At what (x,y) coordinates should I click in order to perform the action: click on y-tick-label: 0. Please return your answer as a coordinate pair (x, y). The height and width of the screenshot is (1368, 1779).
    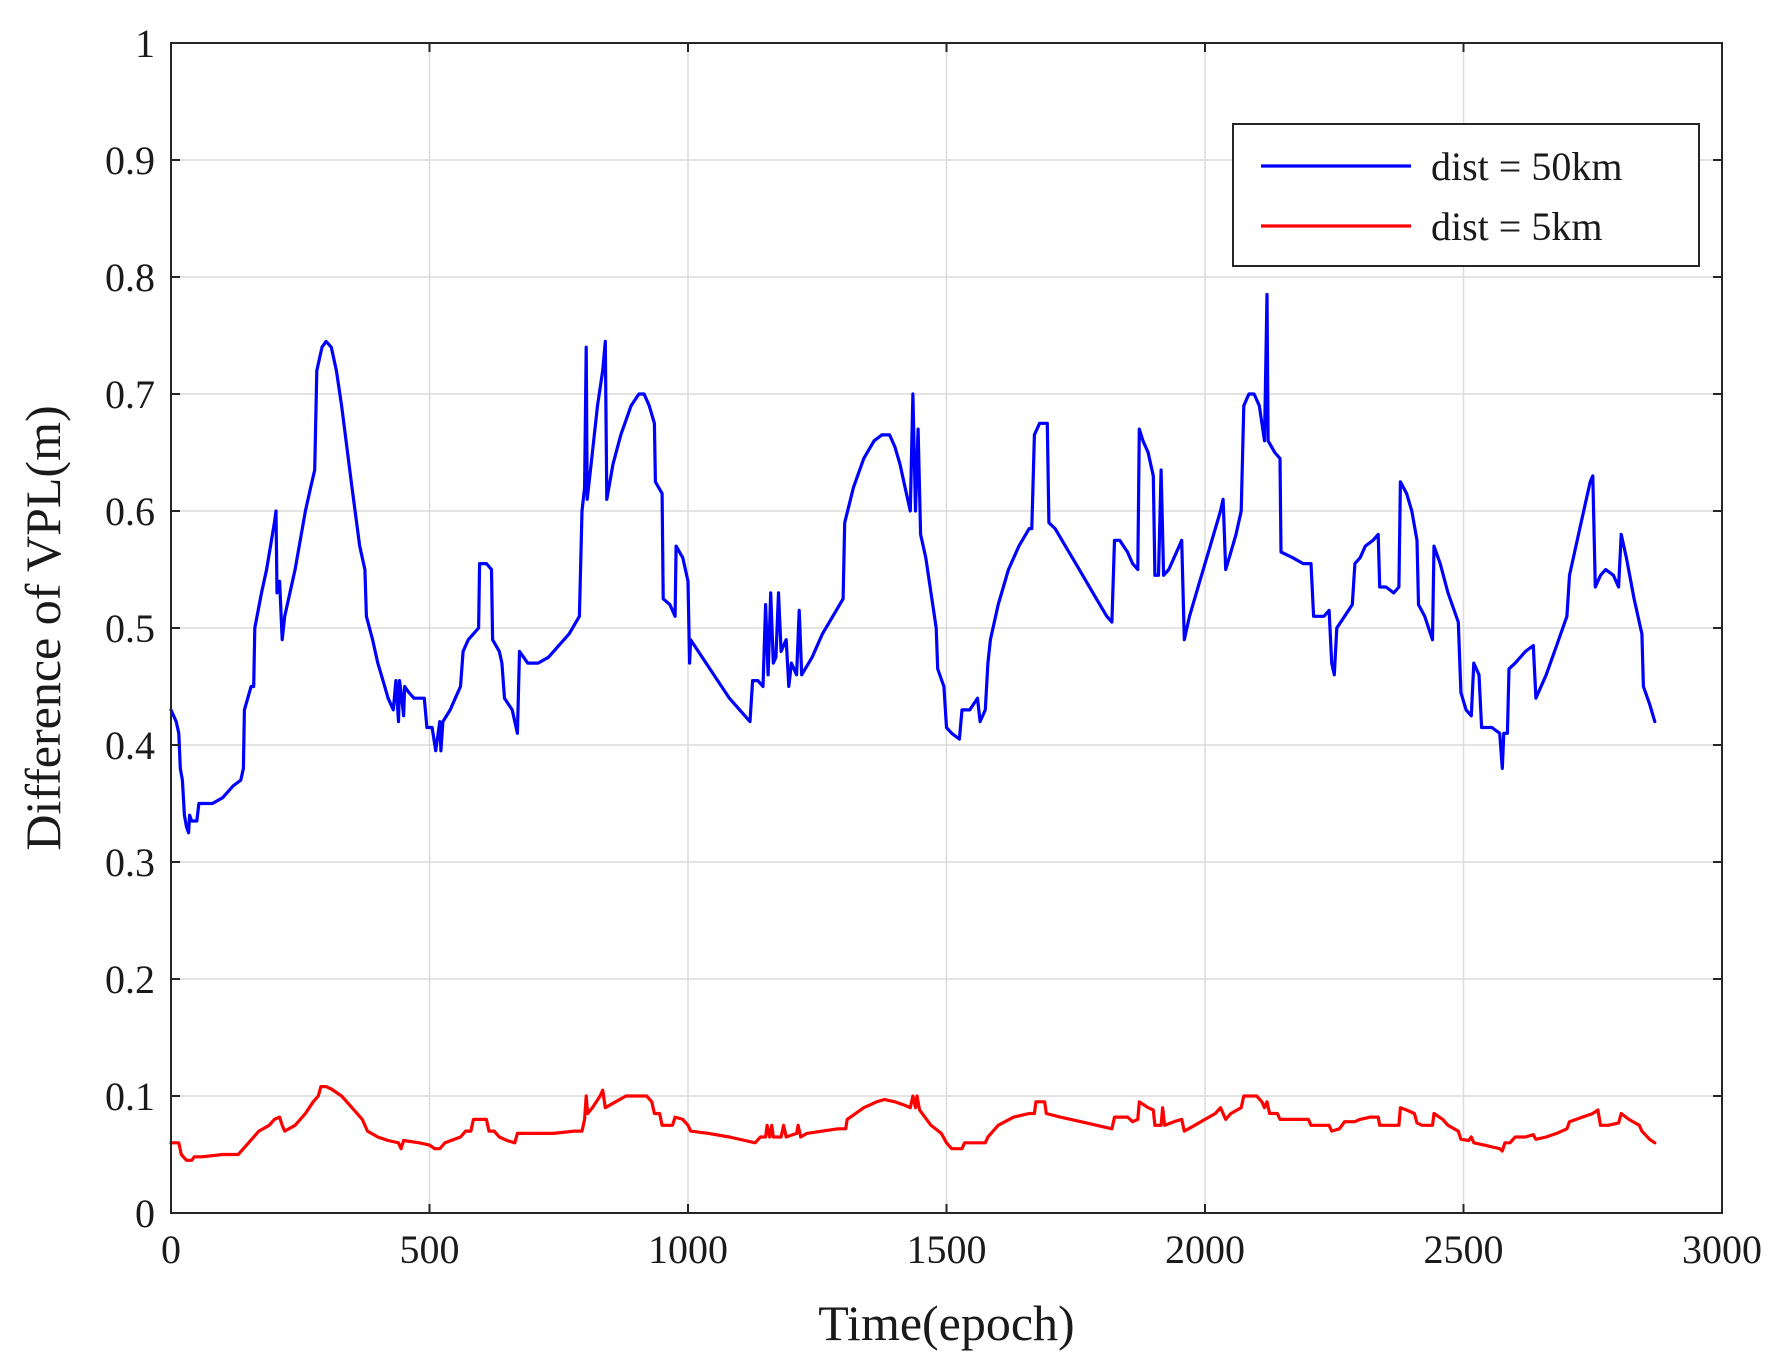
    Looking at the image, I should click on (145, 1213).